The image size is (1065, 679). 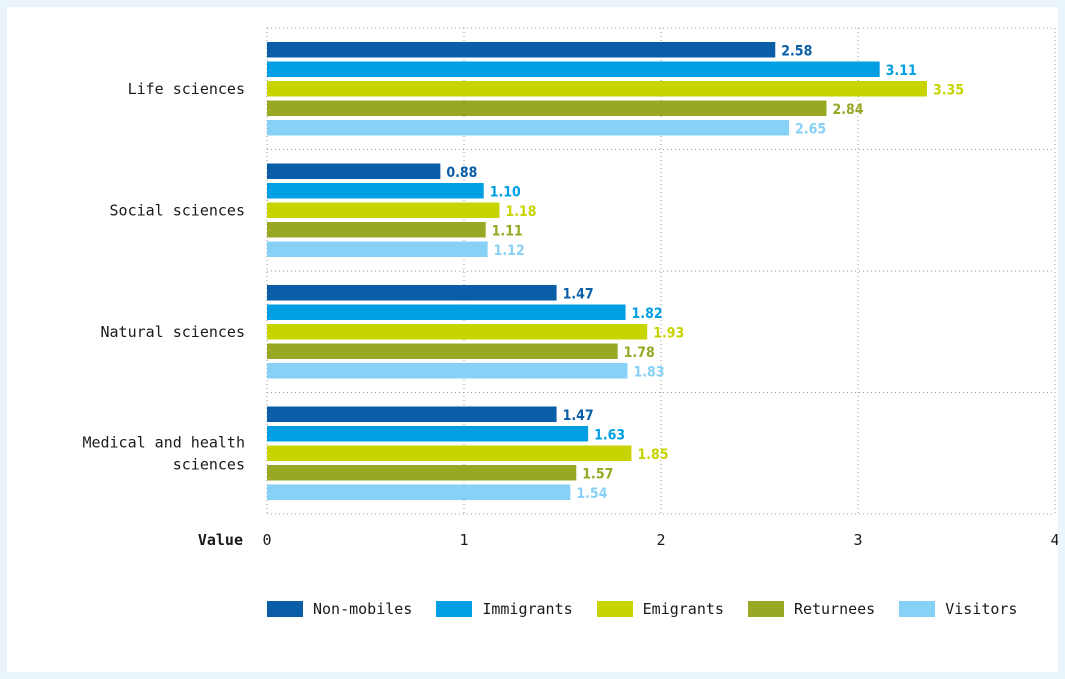 What do you see at coordinates (683, 609) in the screenshot?
I see `legend-label: Emigrants` at bounding box center [683, 609].